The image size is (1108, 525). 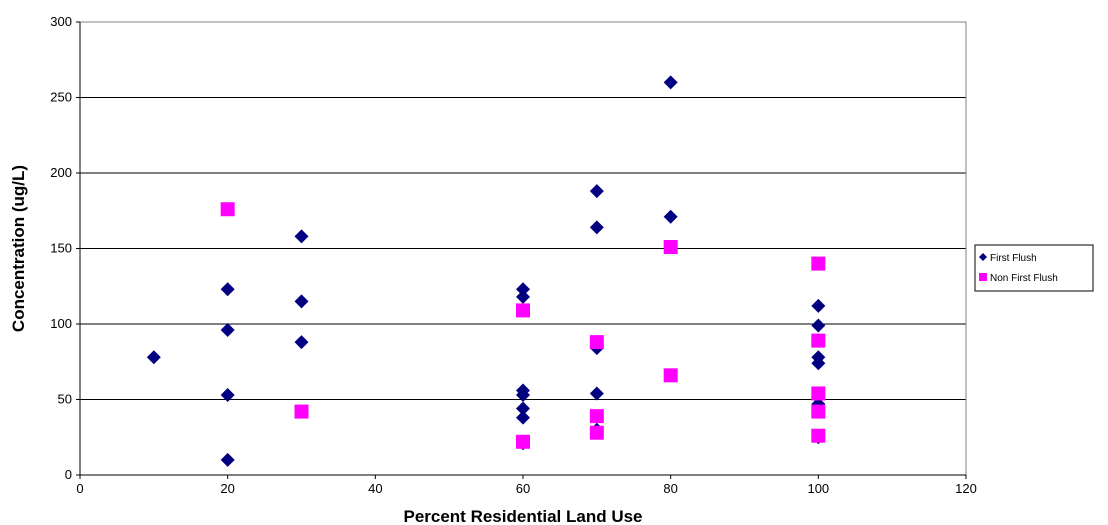 I want to click on y-tick-label: 150, so click(x=61, y=248).